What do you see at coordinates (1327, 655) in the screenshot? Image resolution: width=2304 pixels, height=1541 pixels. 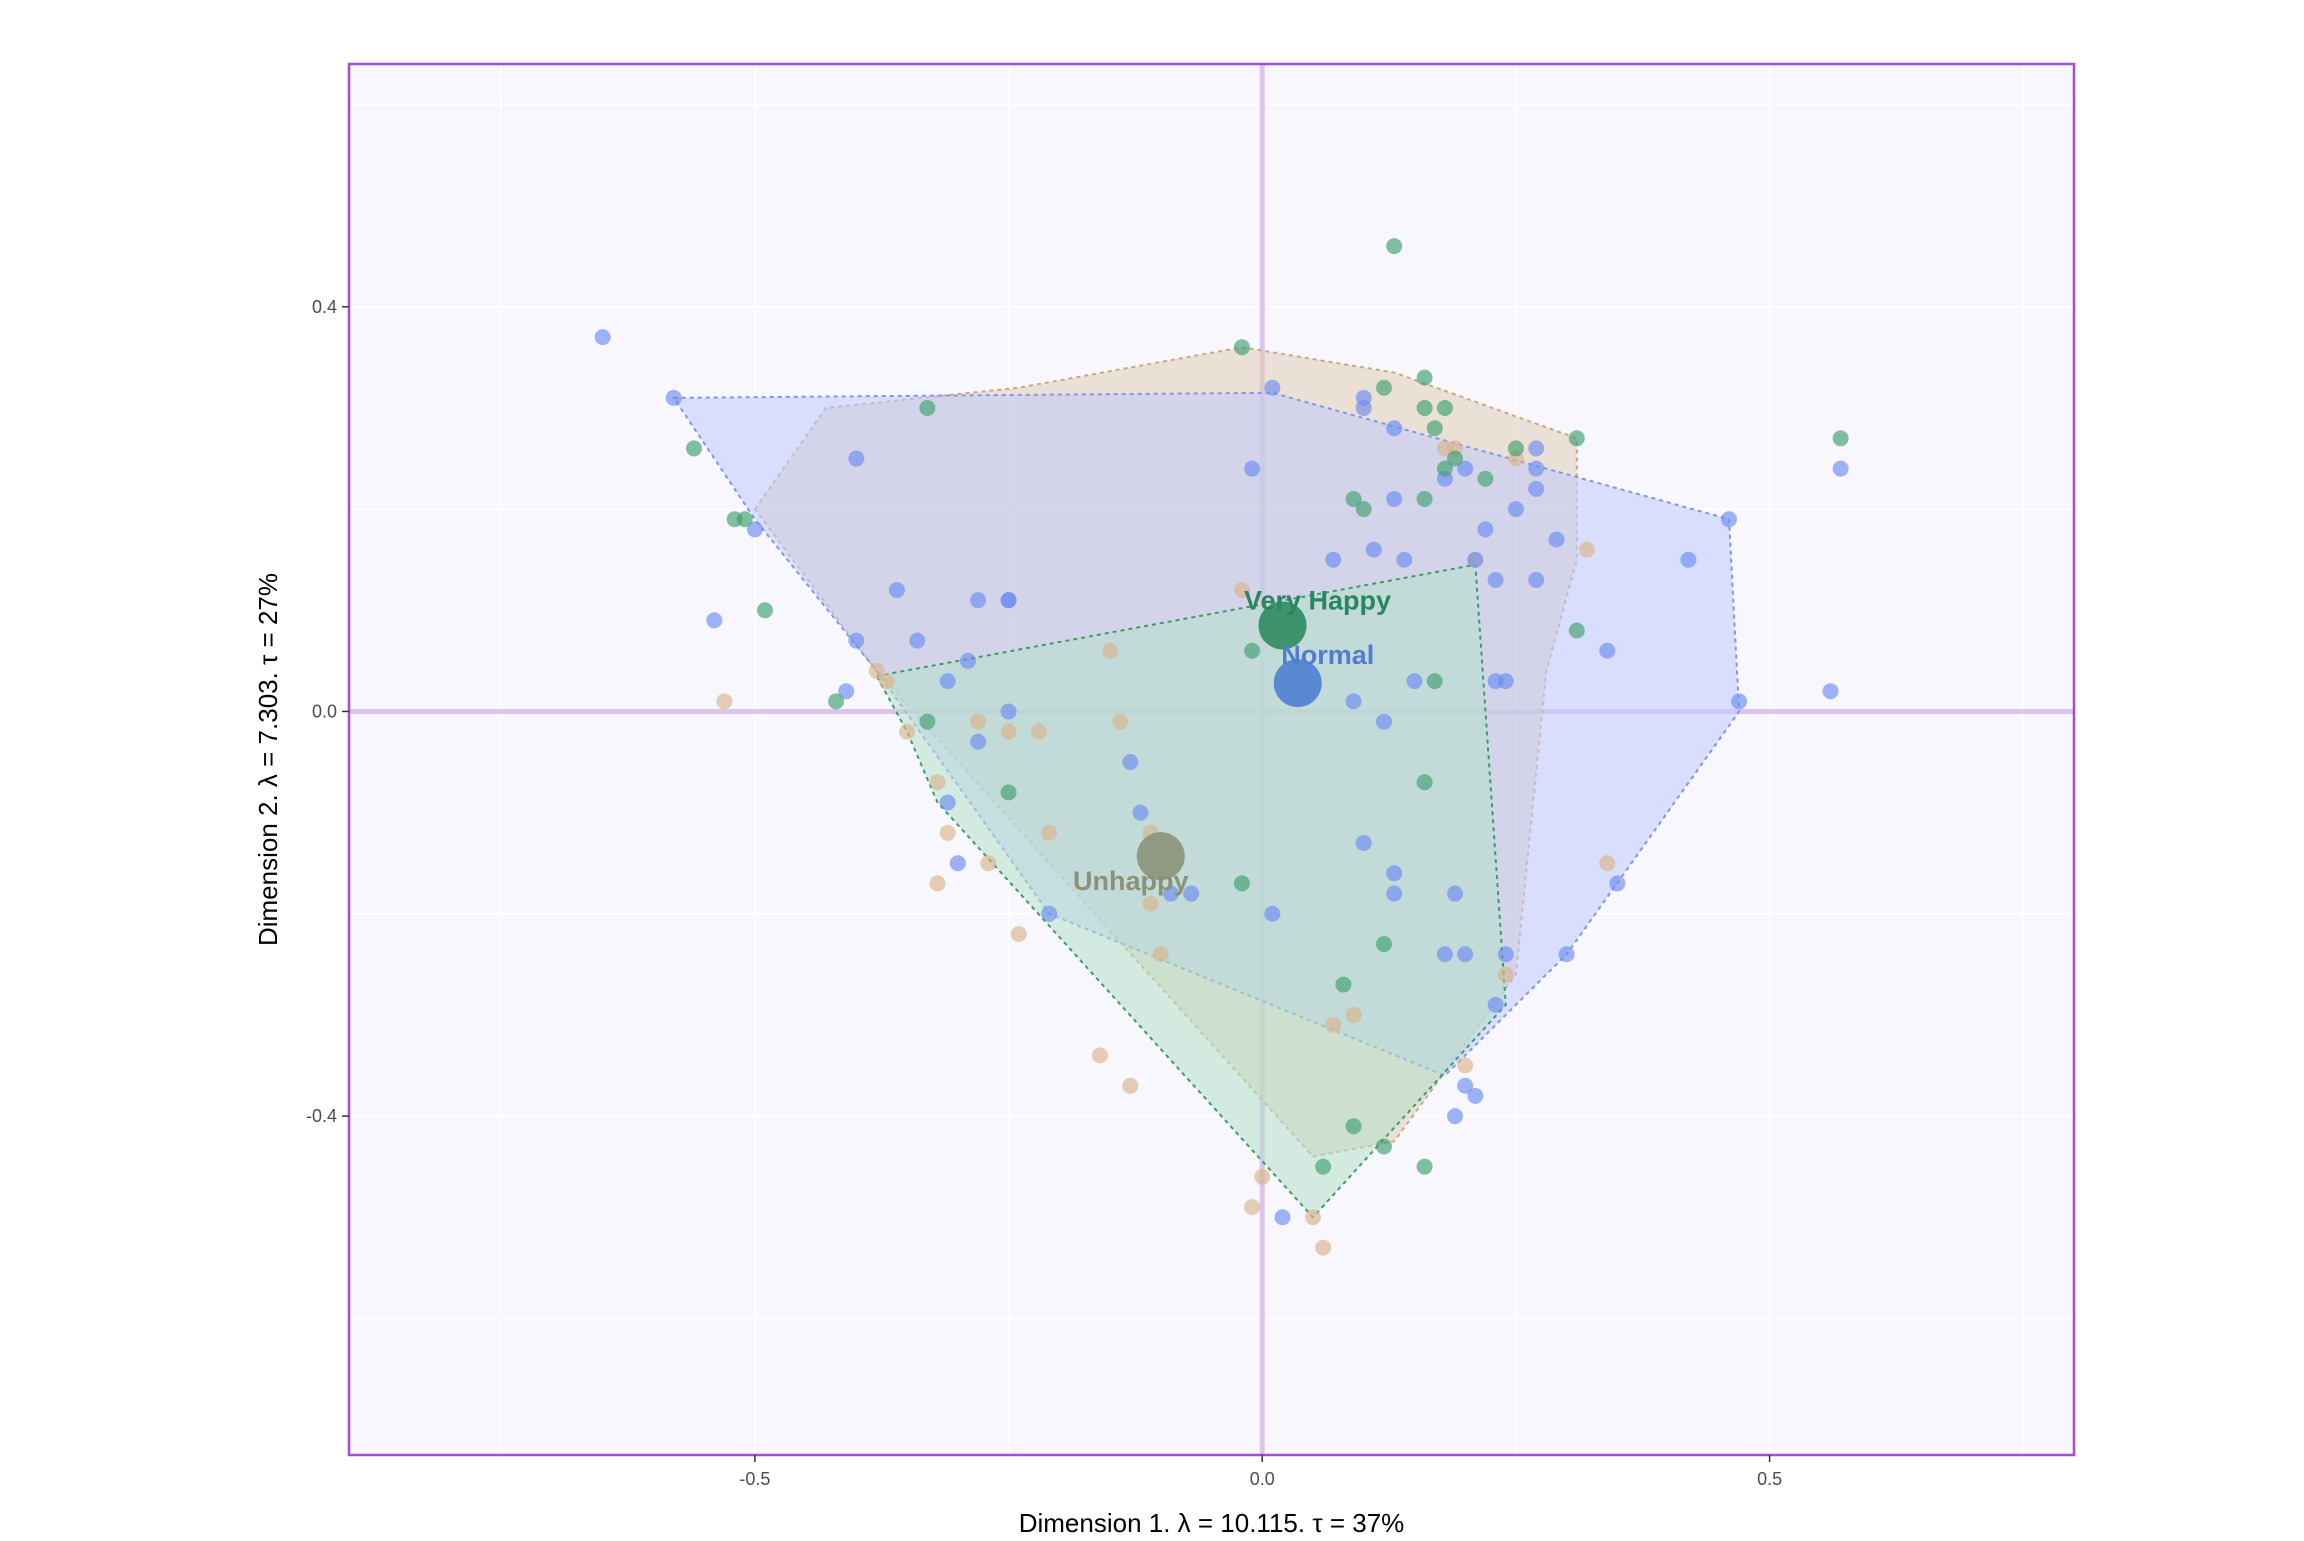 I see `centroid-label-normal: Normal` at bounding box center [1327, 655].